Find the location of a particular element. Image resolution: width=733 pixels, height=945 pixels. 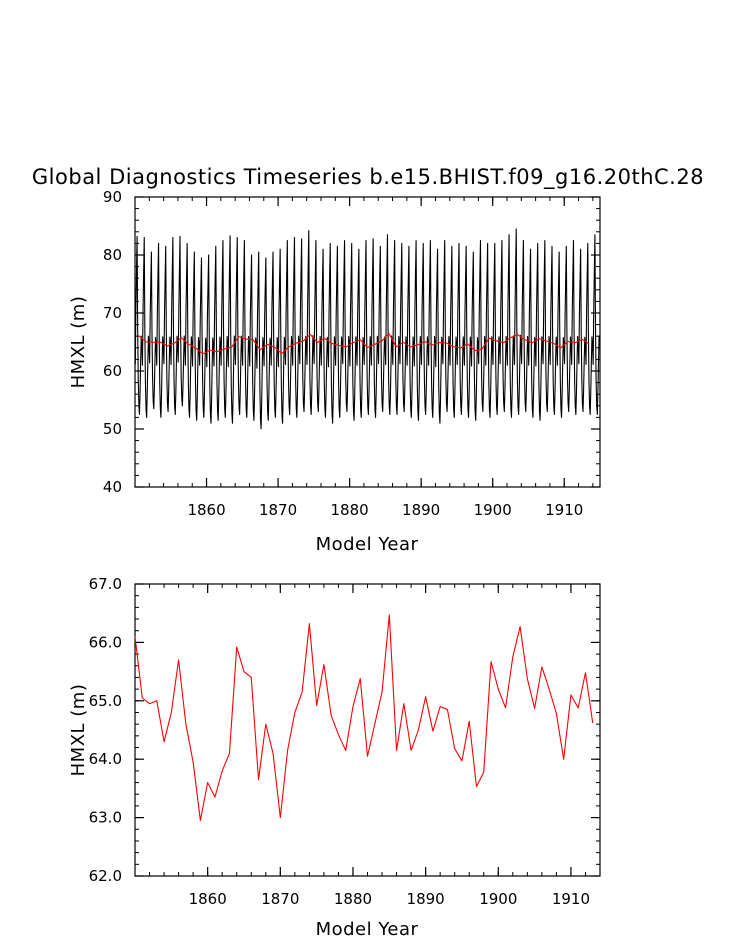

y-tick-label: 40 is located at coordinates (112, 487).